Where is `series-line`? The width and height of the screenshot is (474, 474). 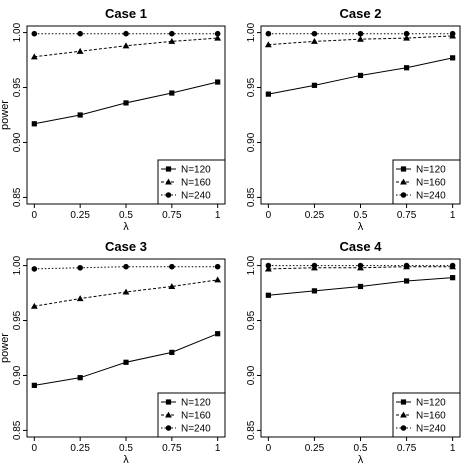 series-line is located at coordinates (126, 359).